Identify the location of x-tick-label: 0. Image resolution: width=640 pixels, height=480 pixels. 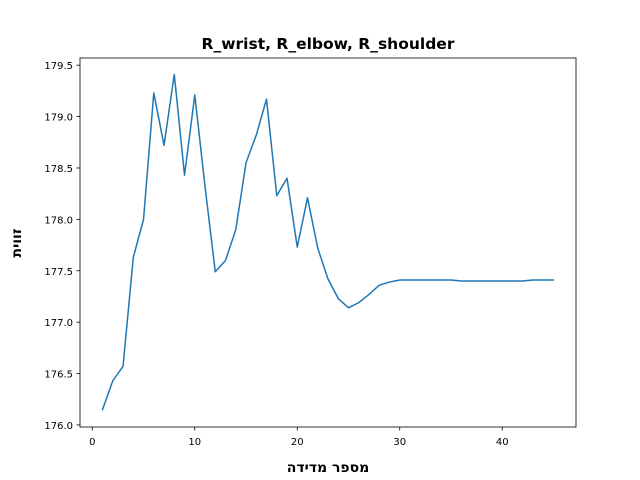
(92, 442).